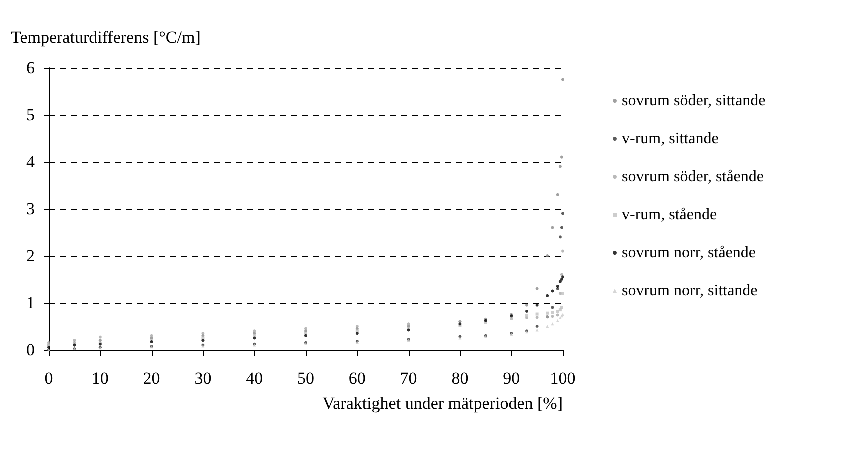 The height and width of the screenshot is (449, 867). Describe the element at coordinates (30, 303) in the screenshot. I see `y-tick-label: 1` at that location.